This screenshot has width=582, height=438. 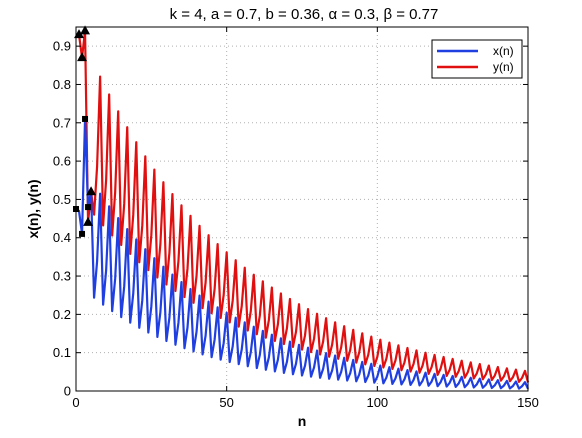 What do you see at coordinates (62, 314) in the screenshot?
I see `y-tick-label: 0.2` at bounding box center [62, 314].